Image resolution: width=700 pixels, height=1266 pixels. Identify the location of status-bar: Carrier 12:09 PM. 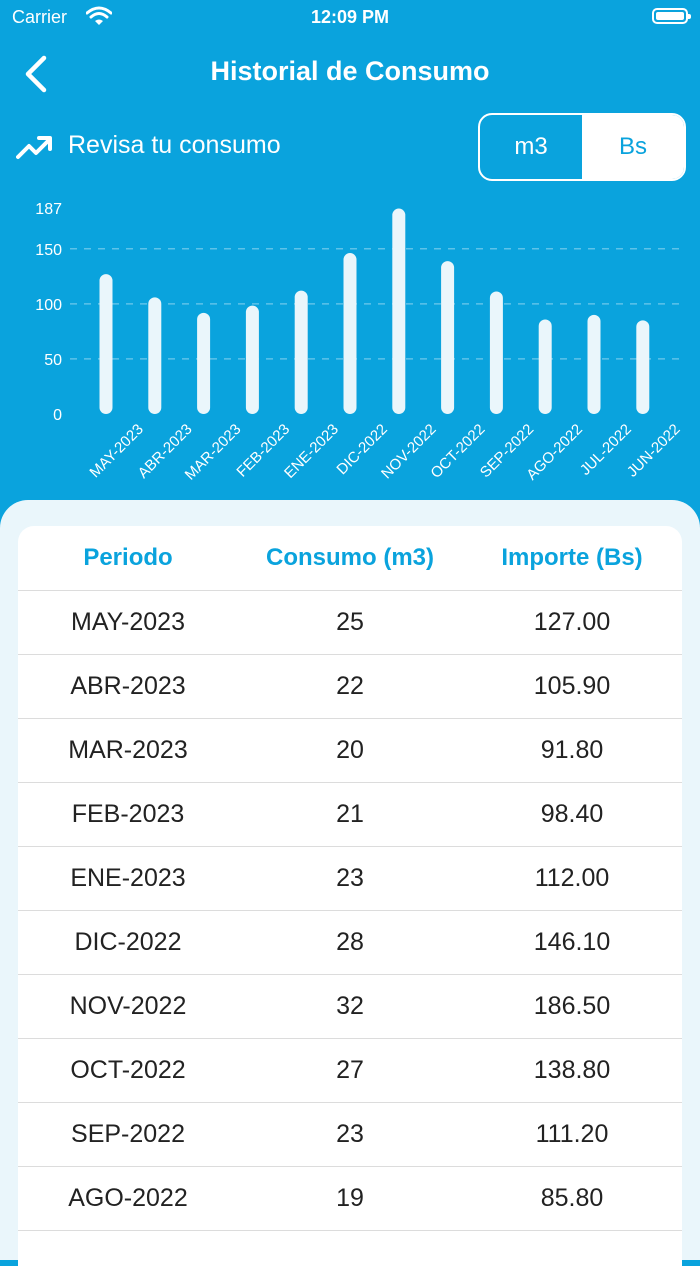
(350, 18).